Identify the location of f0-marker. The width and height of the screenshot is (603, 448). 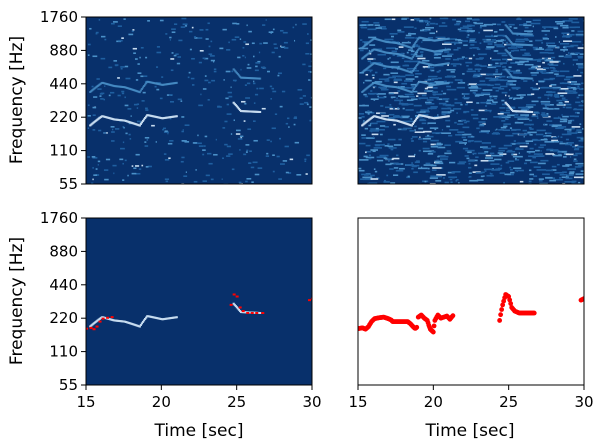
(252, 313).